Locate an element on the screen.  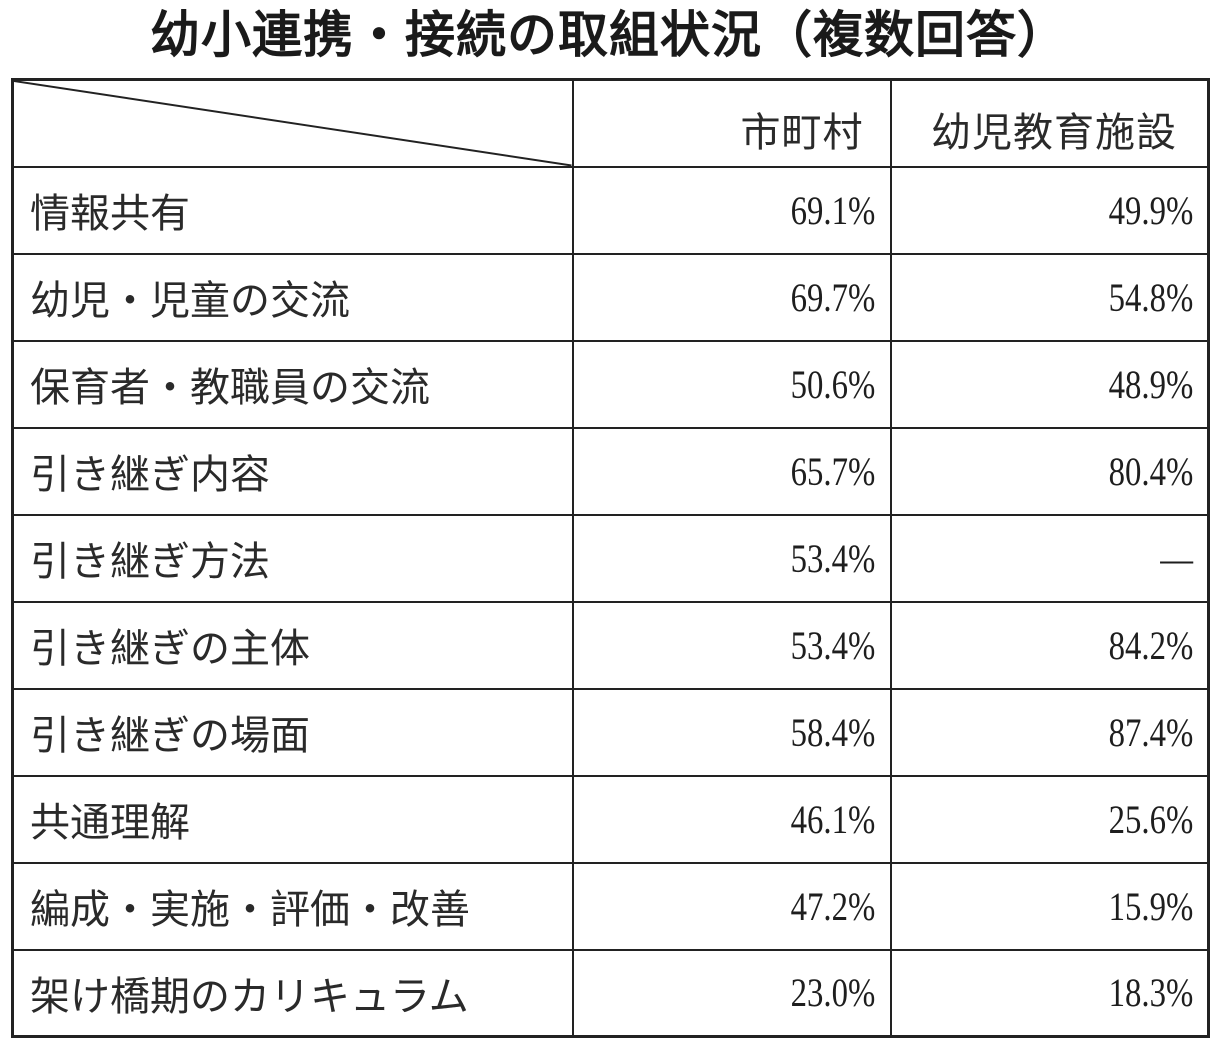
municipality-value: 46.1% is located at coordinates (731, 819).